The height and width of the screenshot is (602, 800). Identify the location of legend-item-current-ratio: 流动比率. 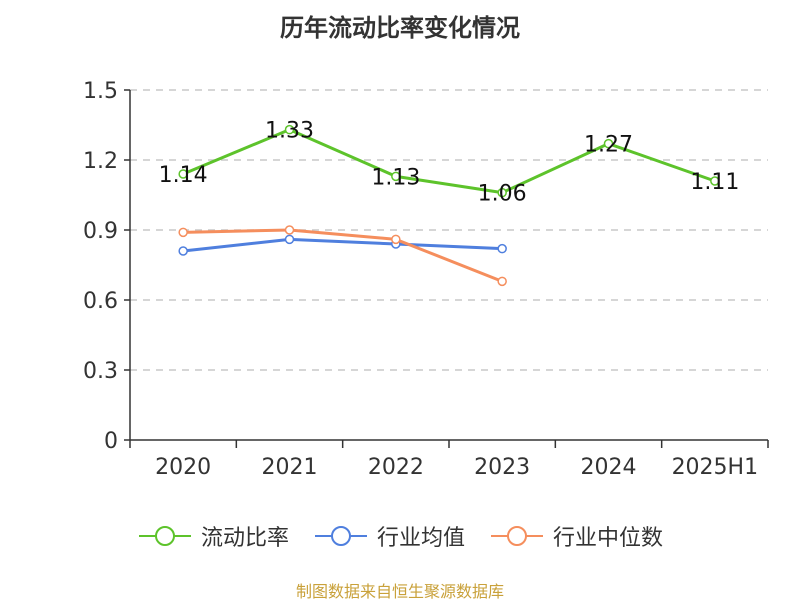
(213, 536).